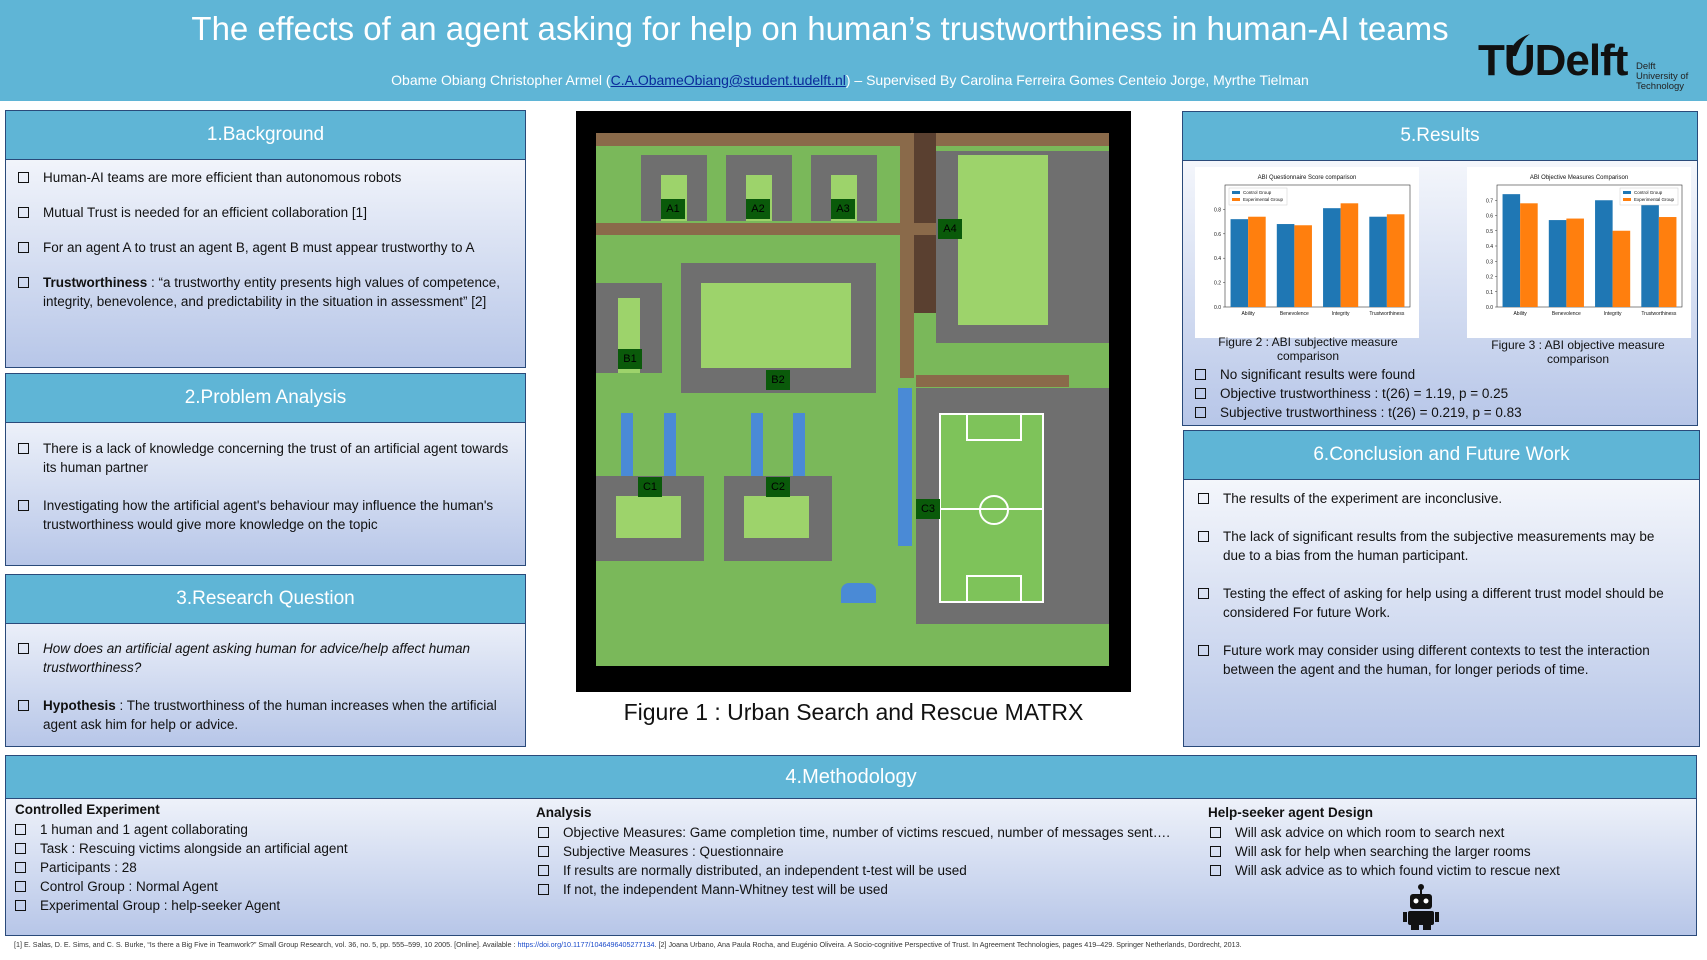  Describe the element at coordinates (1217, 308) in the screenshot. I see `y-tick-label: 0.0` at that location.